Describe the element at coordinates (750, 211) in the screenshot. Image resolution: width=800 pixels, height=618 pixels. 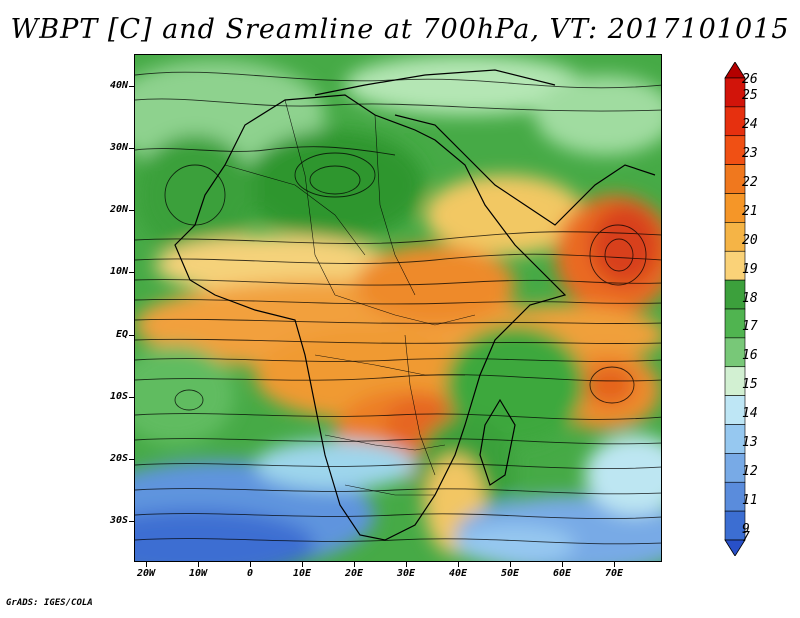
I see `colorbar-label: 21` at that location.